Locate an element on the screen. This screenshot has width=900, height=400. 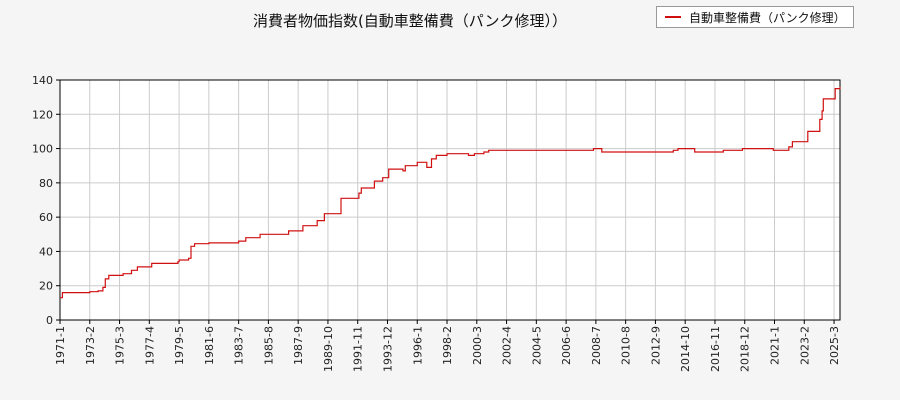
y-tick-label: 100 is located at coordinates (42, 149).